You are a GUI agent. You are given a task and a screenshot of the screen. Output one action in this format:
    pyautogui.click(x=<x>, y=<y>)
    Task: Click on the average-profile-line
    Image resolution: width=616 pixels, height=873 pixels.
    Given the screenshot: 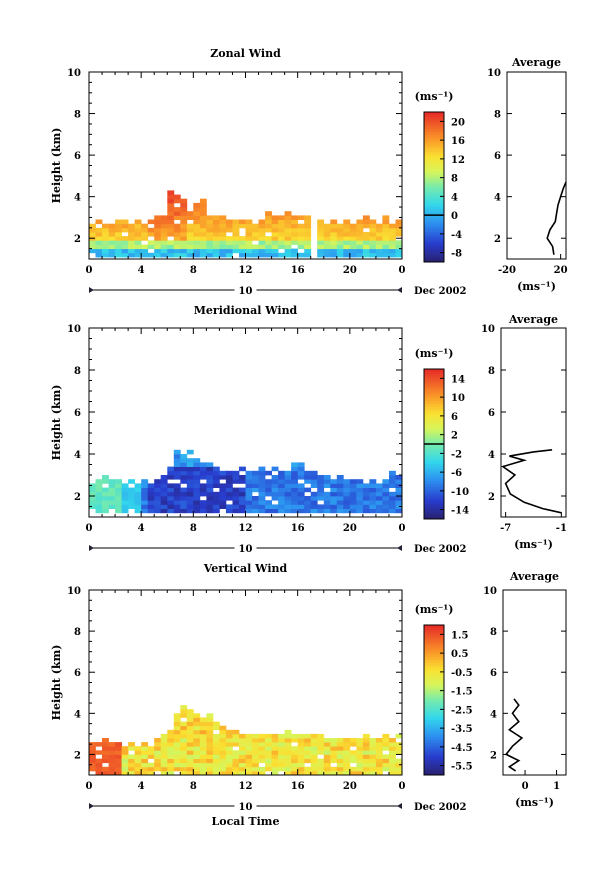 What is the action you would take?
    pyautogui.click(x=556, y=218)
    